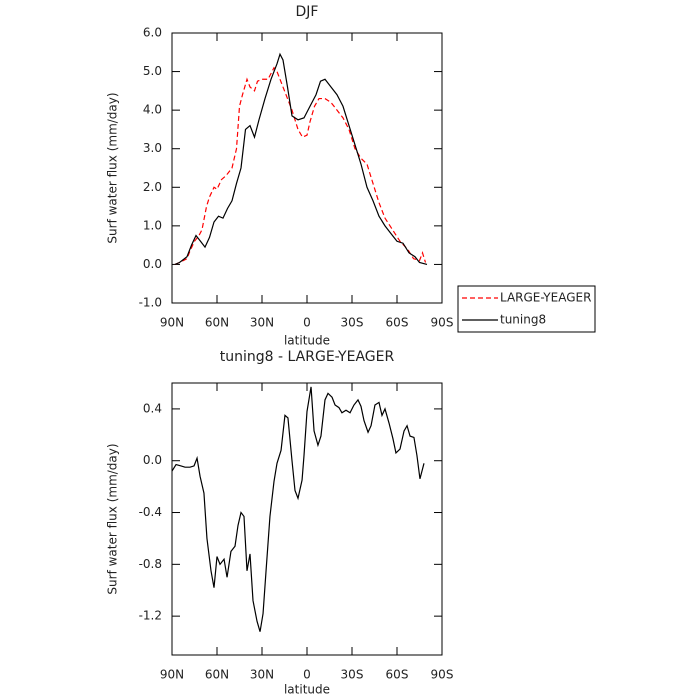  Describe the element at coordinates (150, 564) in the screenshot. I see `y-tick-label: -0.8` at that location.